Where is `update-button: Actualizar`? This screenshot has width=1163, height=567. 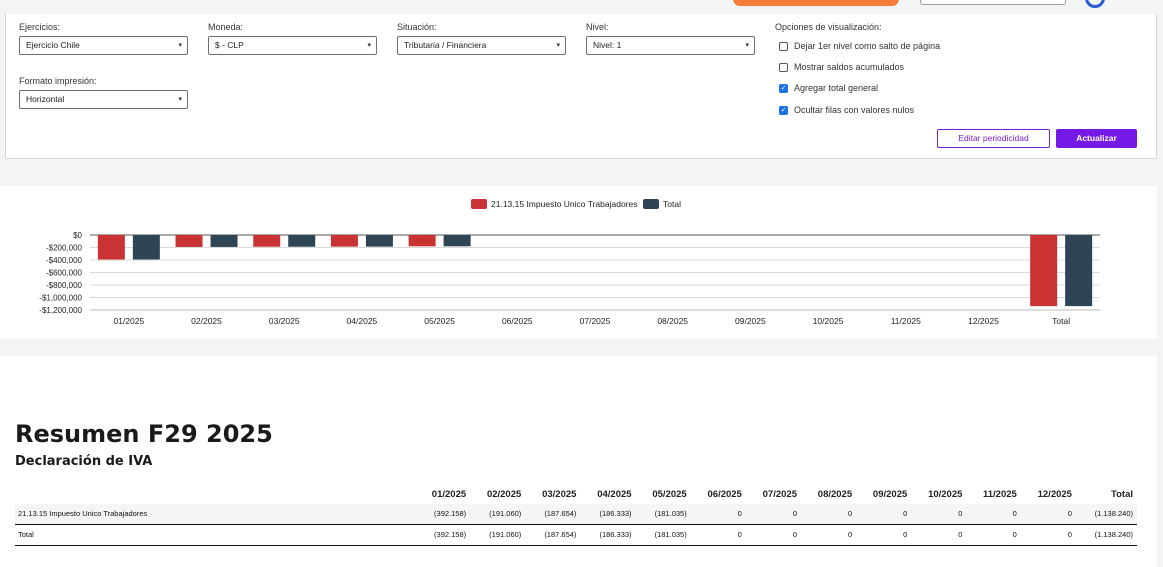 update-button: Actualizar is located at coordinates (1096, 138).